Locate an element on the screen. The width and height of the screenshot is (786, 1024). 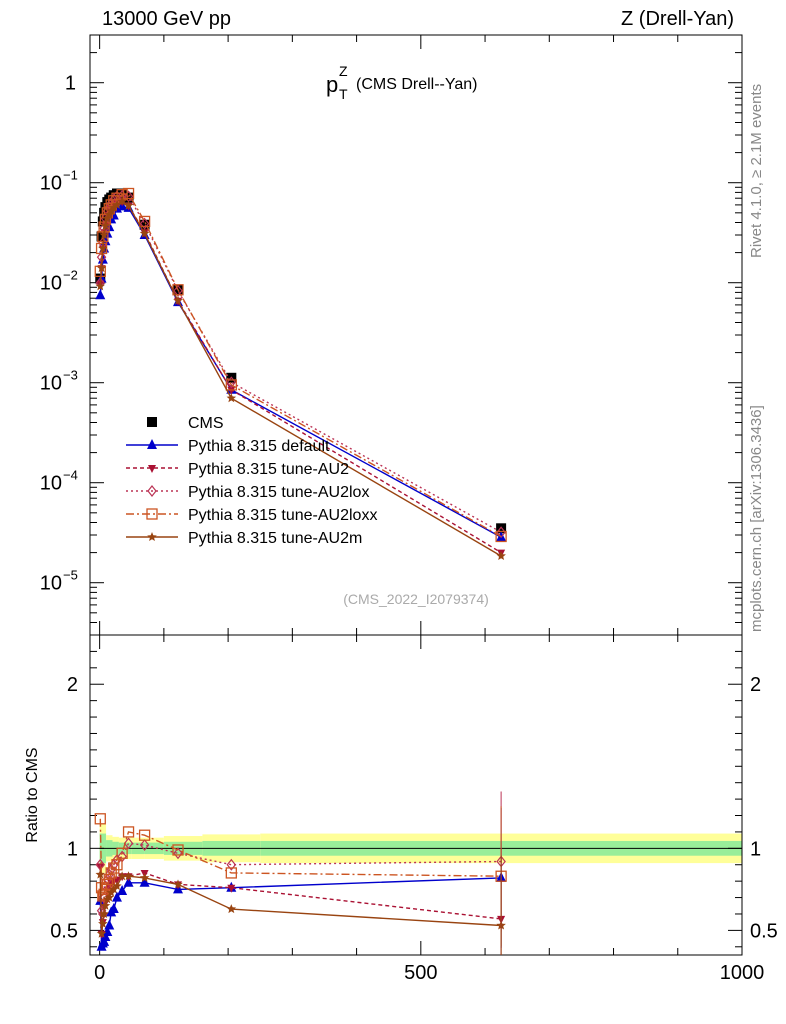
rivet-version-label: Rivet 4.1.0, ≥ 2.1M events is located at coordinates (756, 170).